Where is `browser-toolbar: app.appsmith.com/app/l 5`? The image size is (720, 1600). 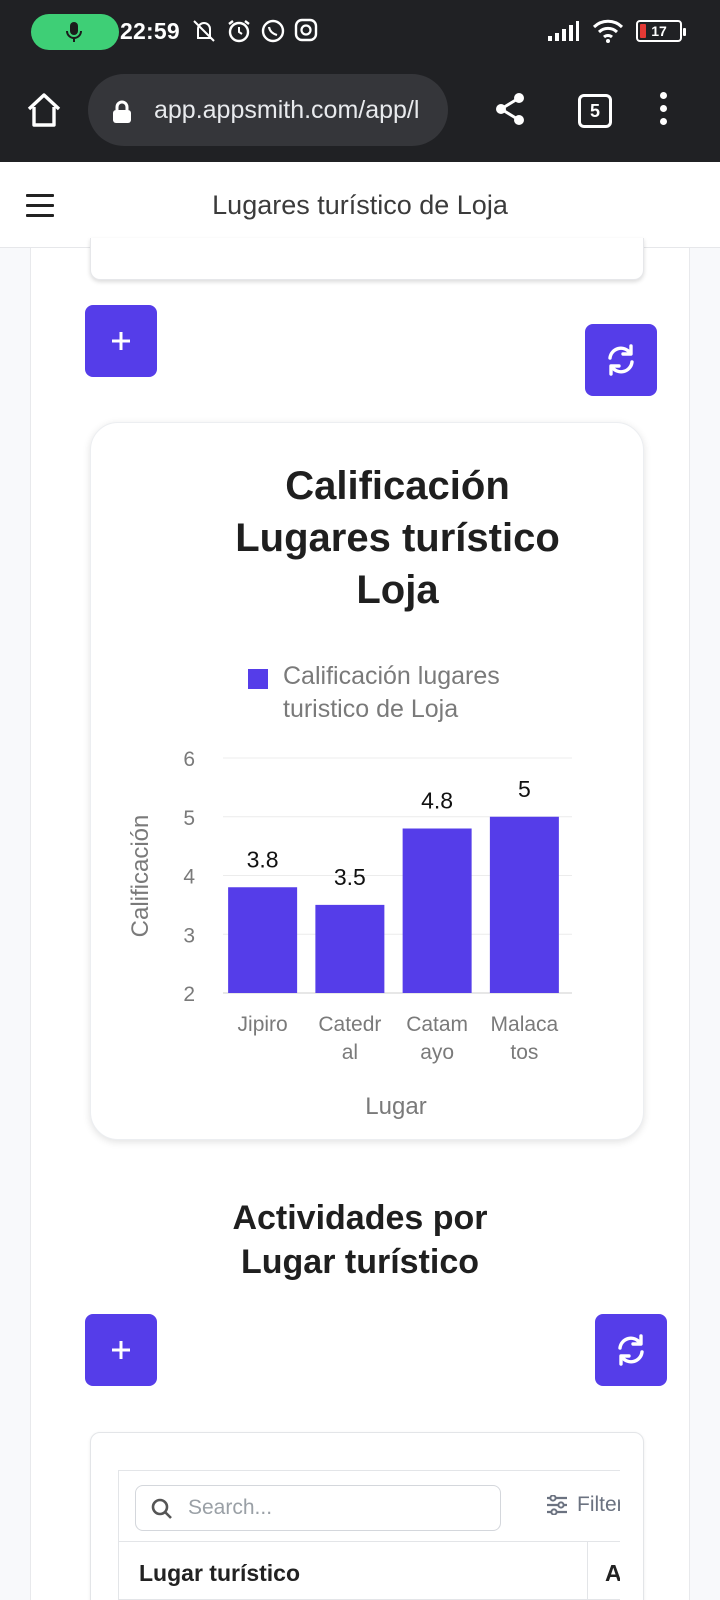 browser-toolbar: app.appsmith.com/app/l 5 is located at coordinates (360, 114).